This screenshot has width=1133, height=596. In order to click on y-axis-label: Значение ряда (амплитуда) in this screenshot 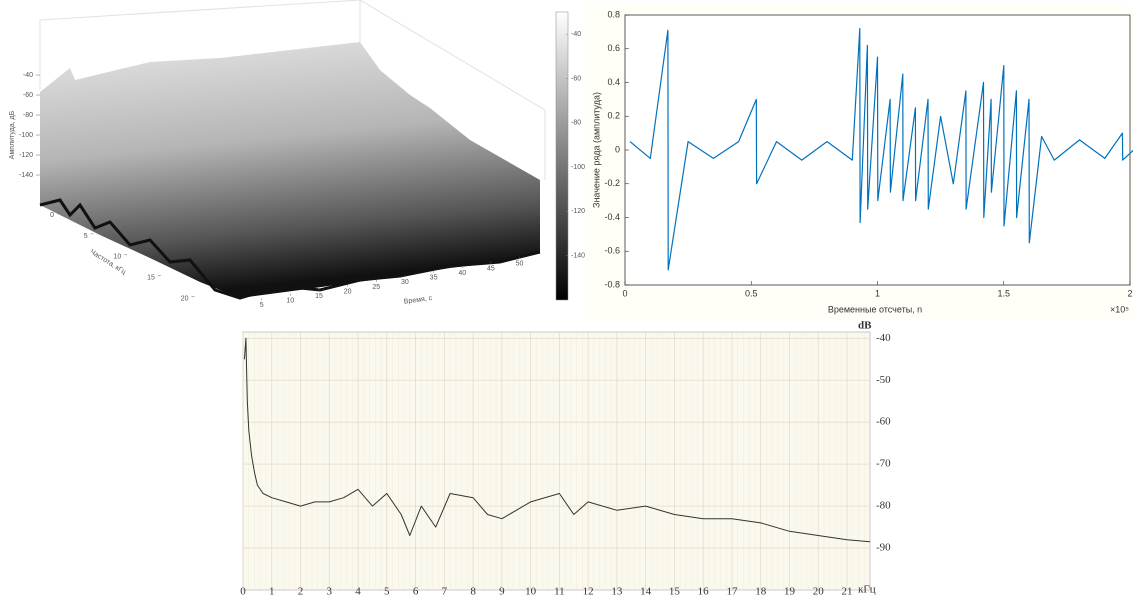, I will do `click(596, 150)`.